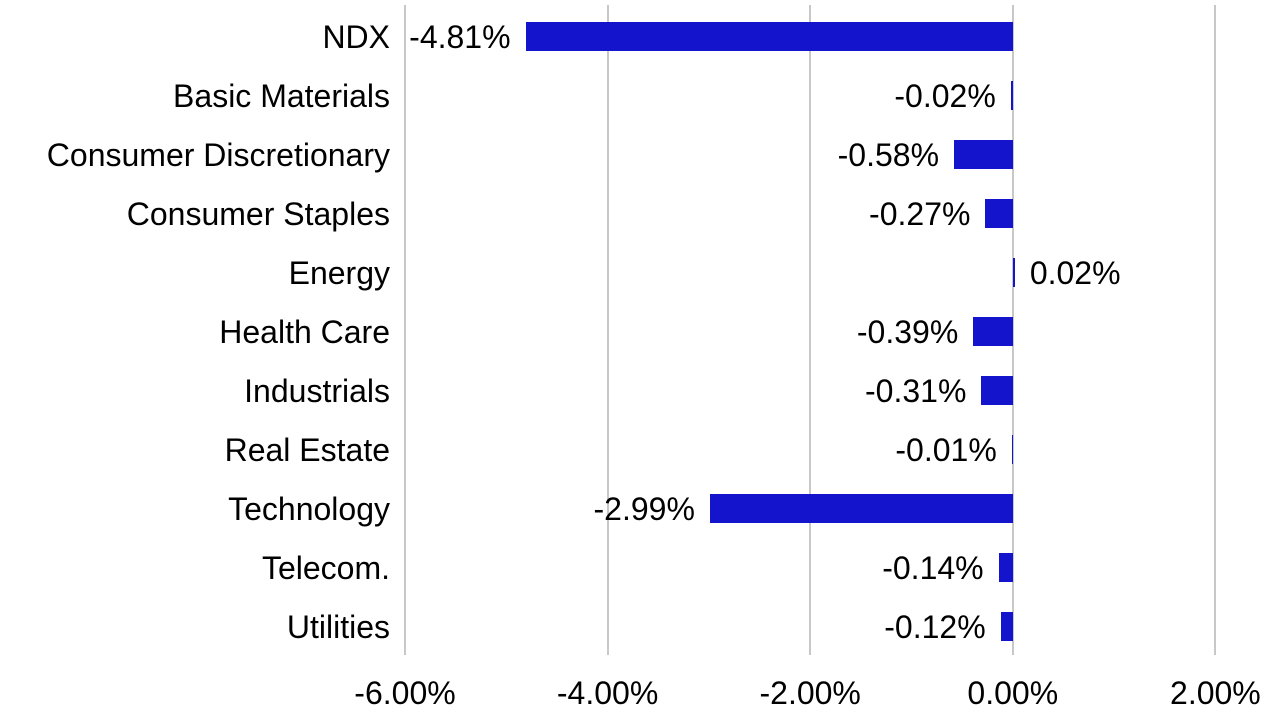 This screenshot has width=1280, height=720. Describe the element at coordinates (281, 95) in the screenshot. I see `category-label: Basic Materials` at that location.